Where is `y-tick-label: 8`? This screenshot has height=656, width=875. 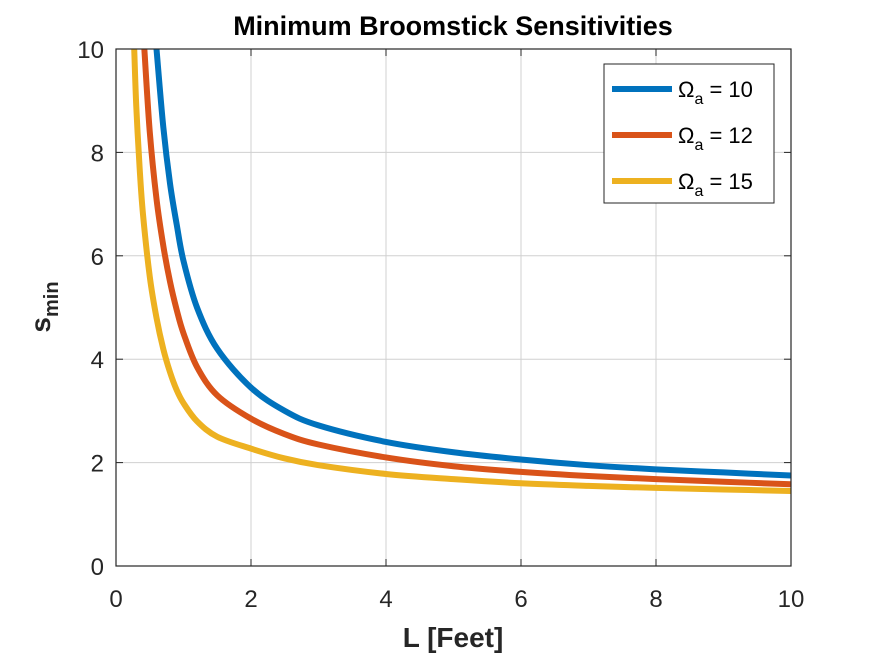
y-tick-label: 8 is located at coordinates (97, 153).